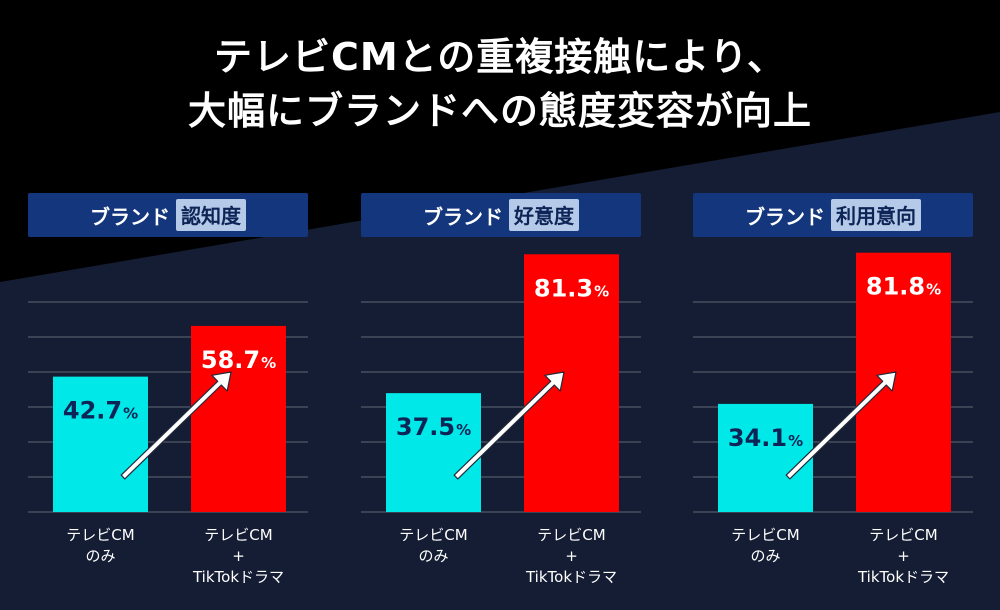 Image resolution: width=1000 pixels, height=610 pixels. Describe the element at coordinates (571, 288) in the screenshot. I see `value-label: 81.3%` at that location.